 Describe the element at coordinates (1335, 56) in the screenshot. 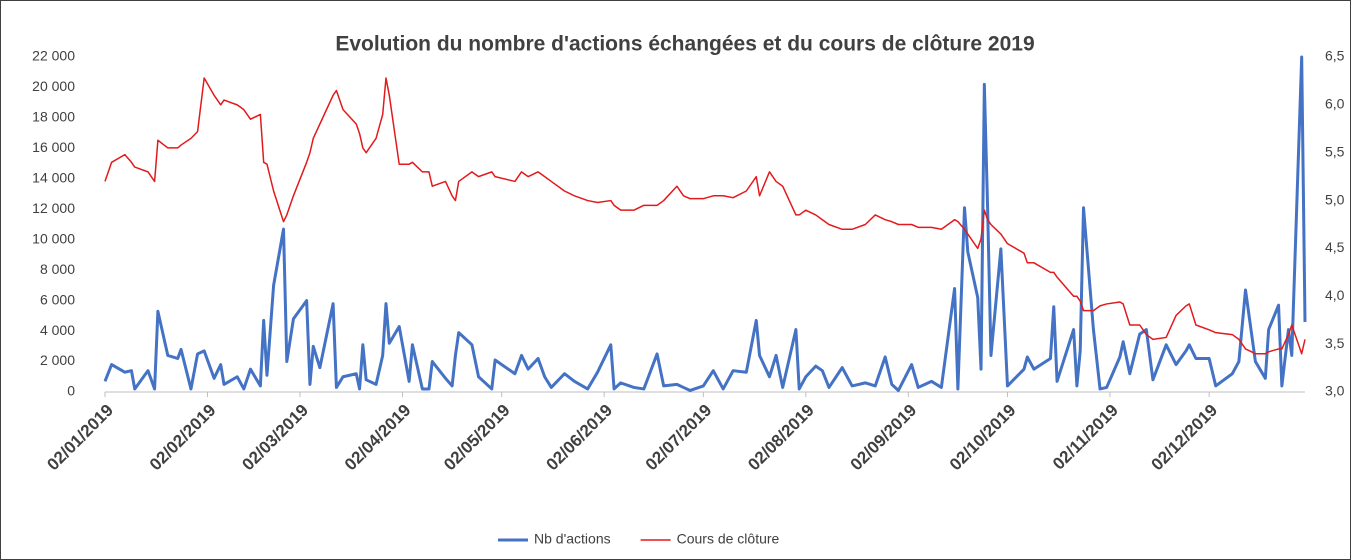

I see `y2-tick-label: 6,5` at that location.